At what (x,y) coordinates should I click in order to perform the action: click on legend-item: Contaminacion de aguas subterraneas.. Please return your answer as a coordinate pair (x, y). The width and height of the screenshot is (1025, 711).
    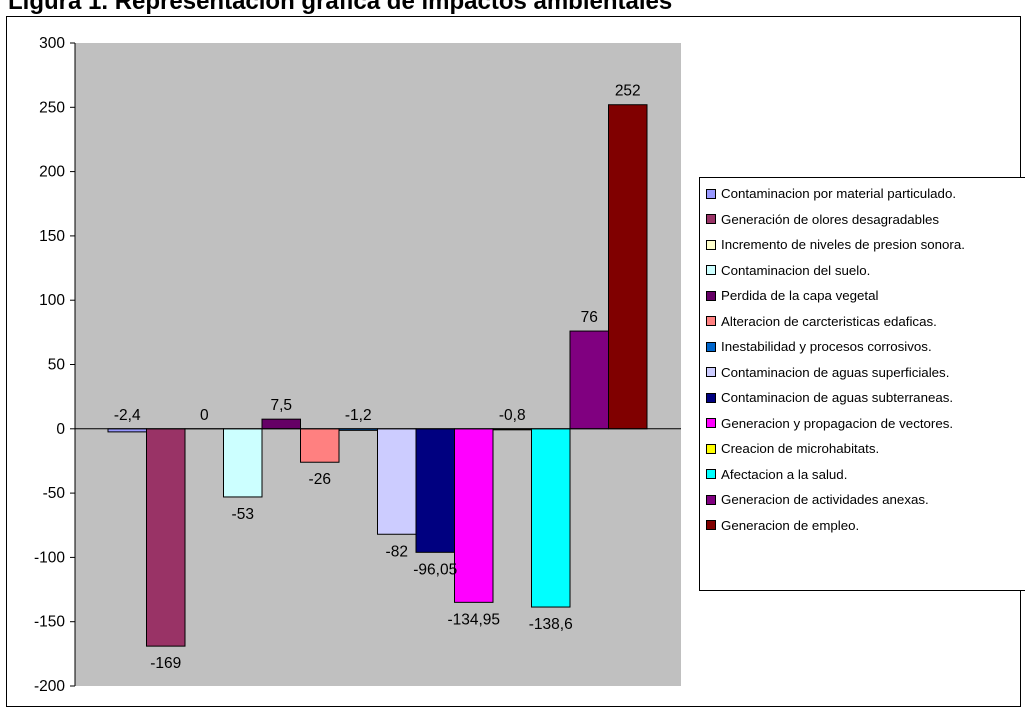
    Looking at the image, I should click on (862, 398).